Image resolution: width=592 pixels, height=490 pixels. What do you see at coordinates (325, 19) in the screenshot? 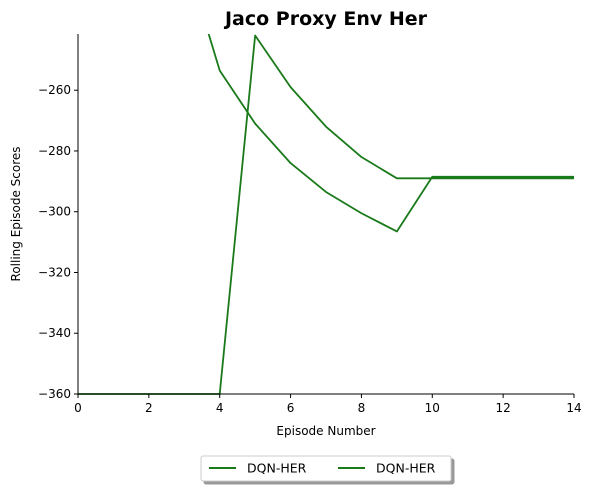
I see `chart-title: Jaco Proxy Env Her` at bounding box center [325, 19].